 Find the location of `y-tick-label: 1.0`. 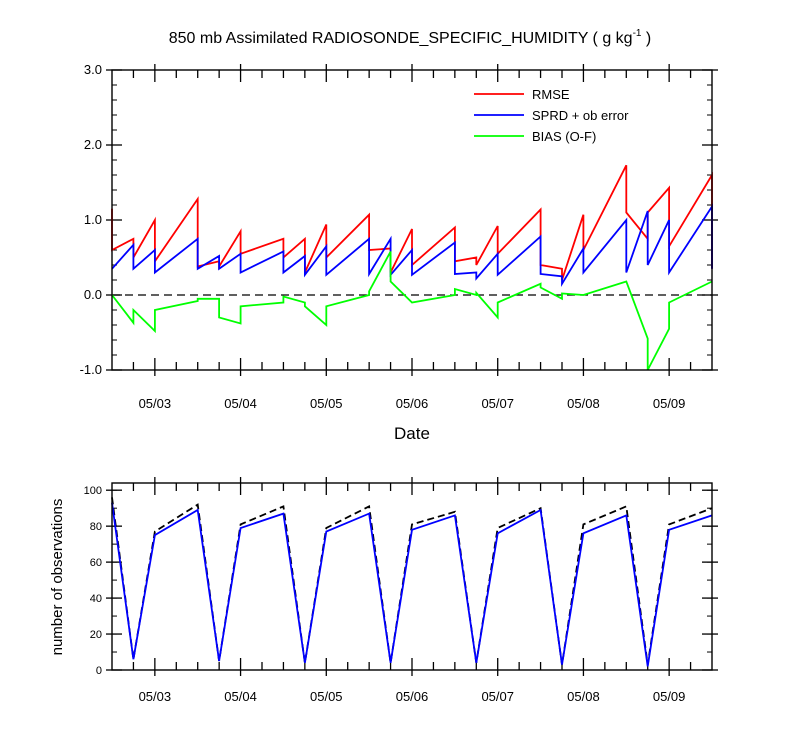

y-tick-label: 1.0 is located at coordinates (93, 219).